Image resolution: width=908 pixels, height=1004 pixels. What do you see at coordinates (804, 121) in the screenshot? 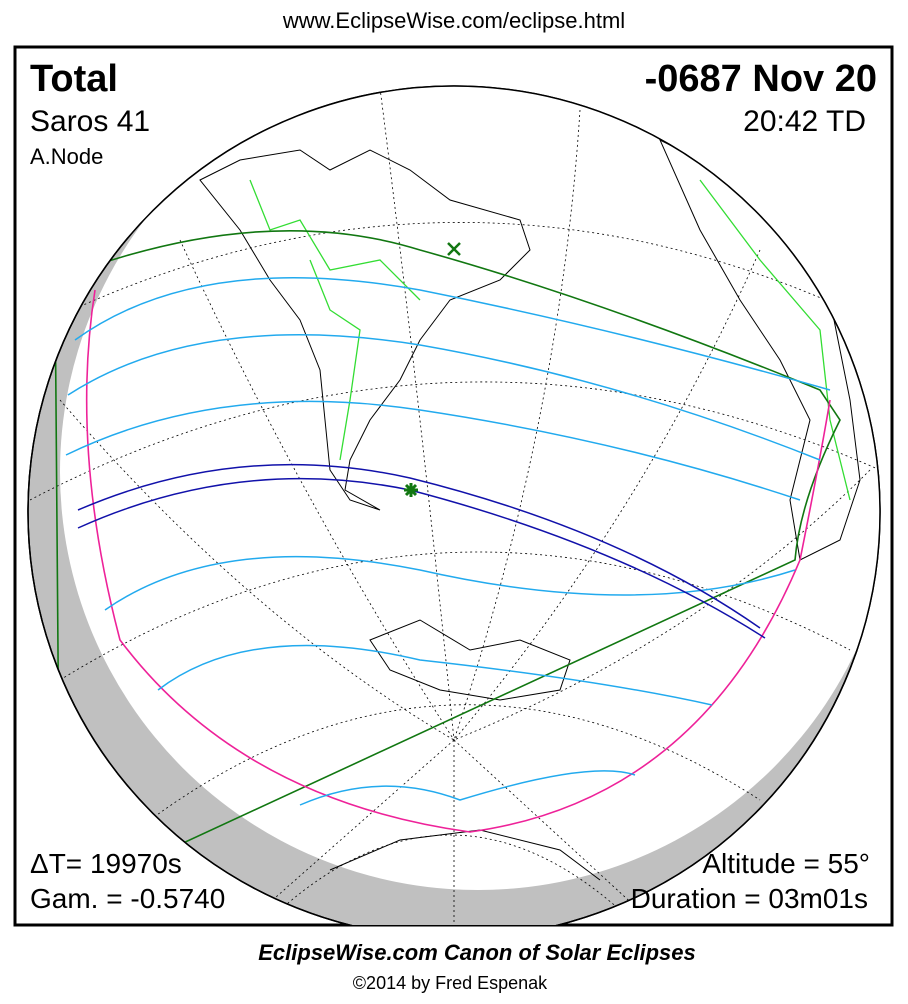
I see `time: 20:42 TD` at bounding box center [804, 121].